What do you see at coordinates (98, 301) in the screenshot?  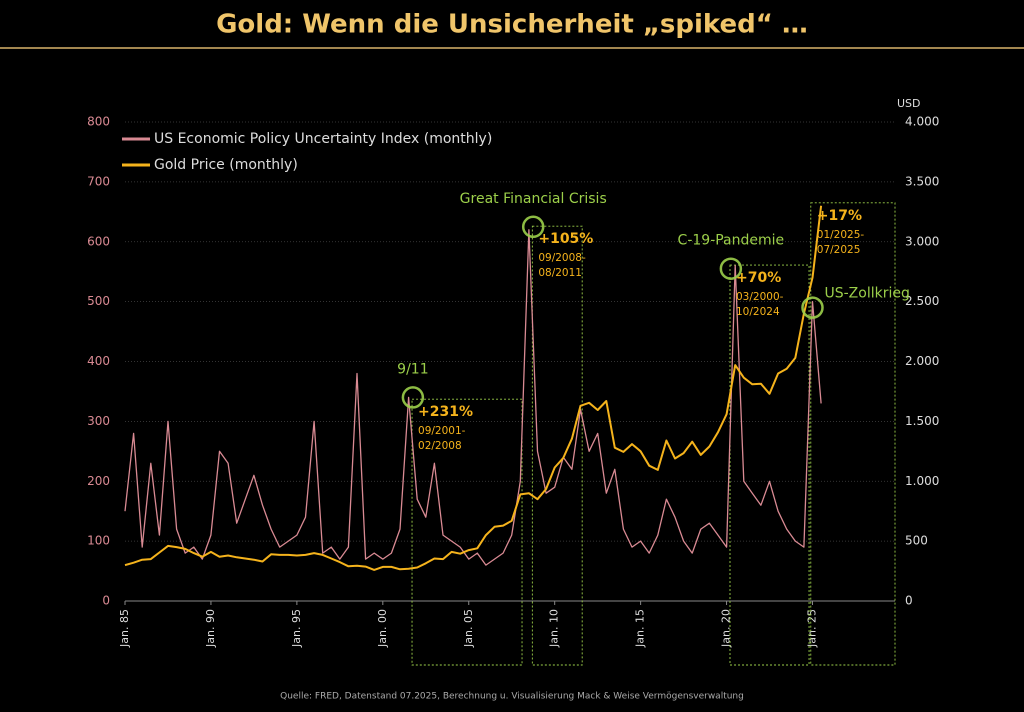 I see `y-tick-label: 500` at bounding box center [98, 301].